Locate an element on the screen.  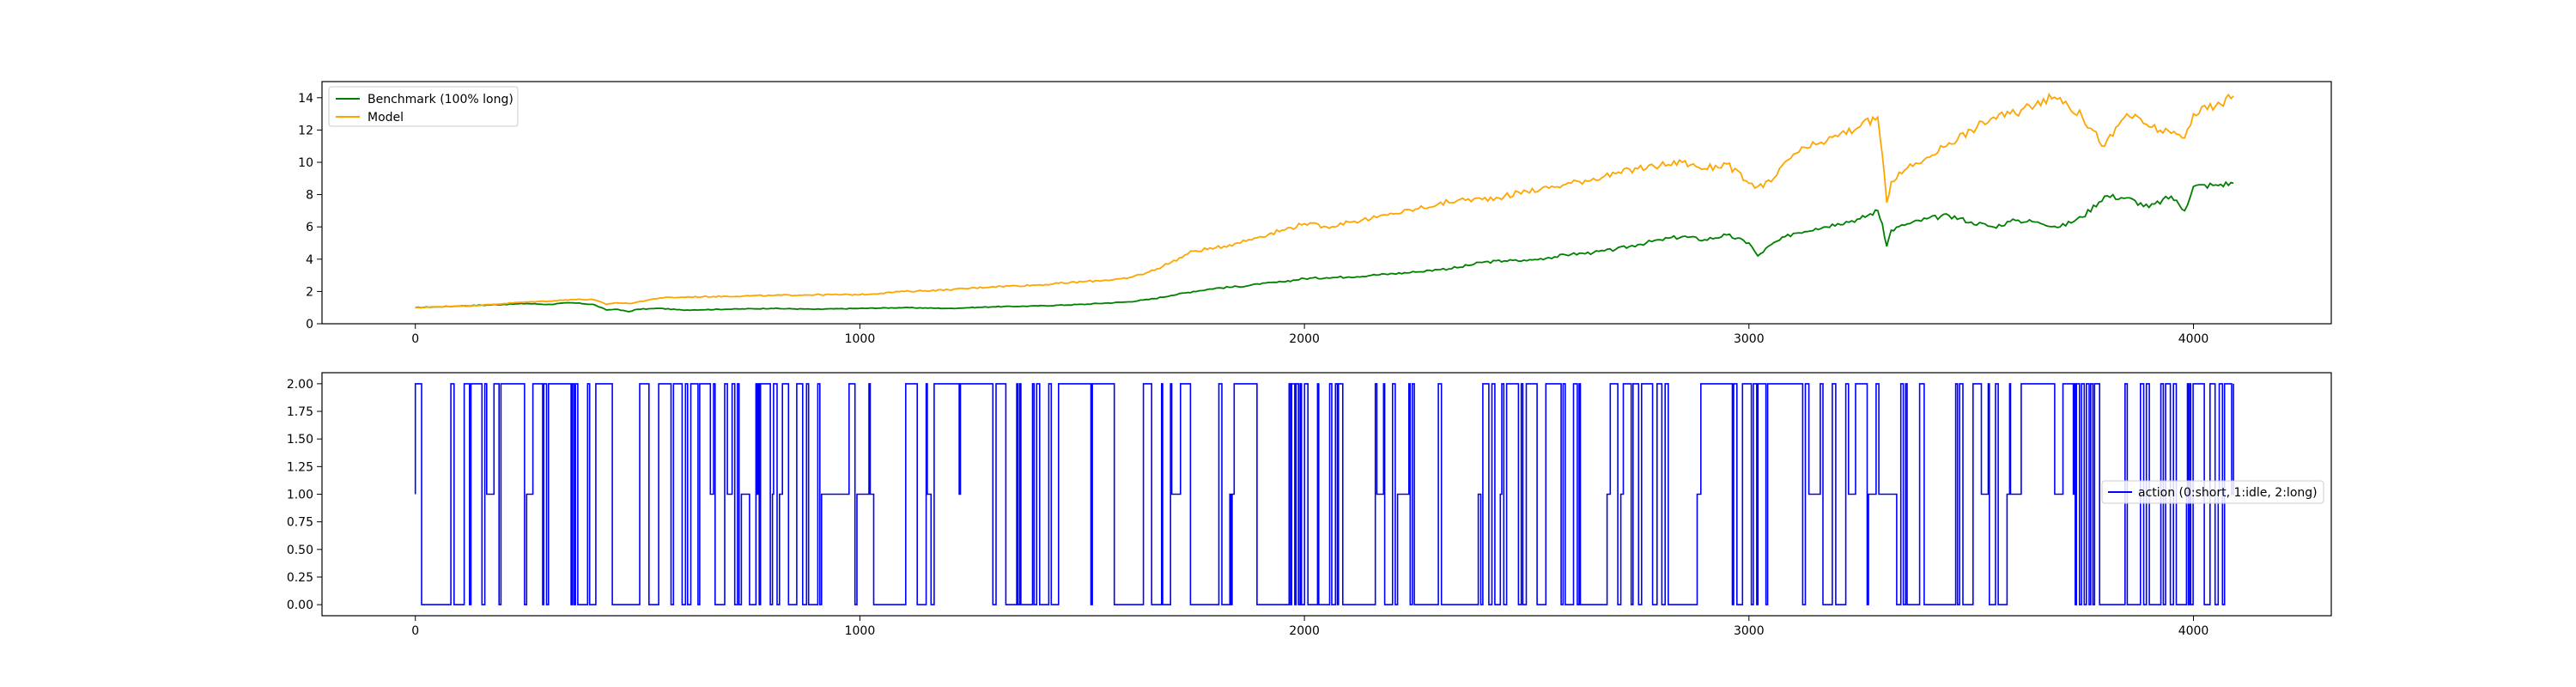
benchmark-line is located at coordinates (1324, 246).